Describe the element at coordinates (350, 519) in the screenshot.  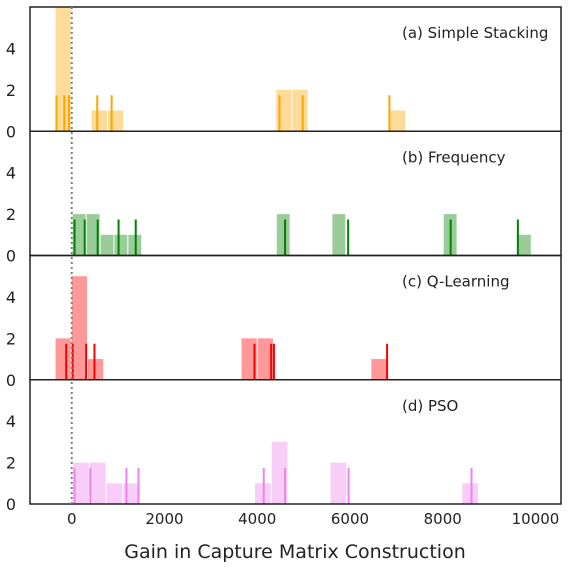
I see `x-tick-label: 6000` at that location.